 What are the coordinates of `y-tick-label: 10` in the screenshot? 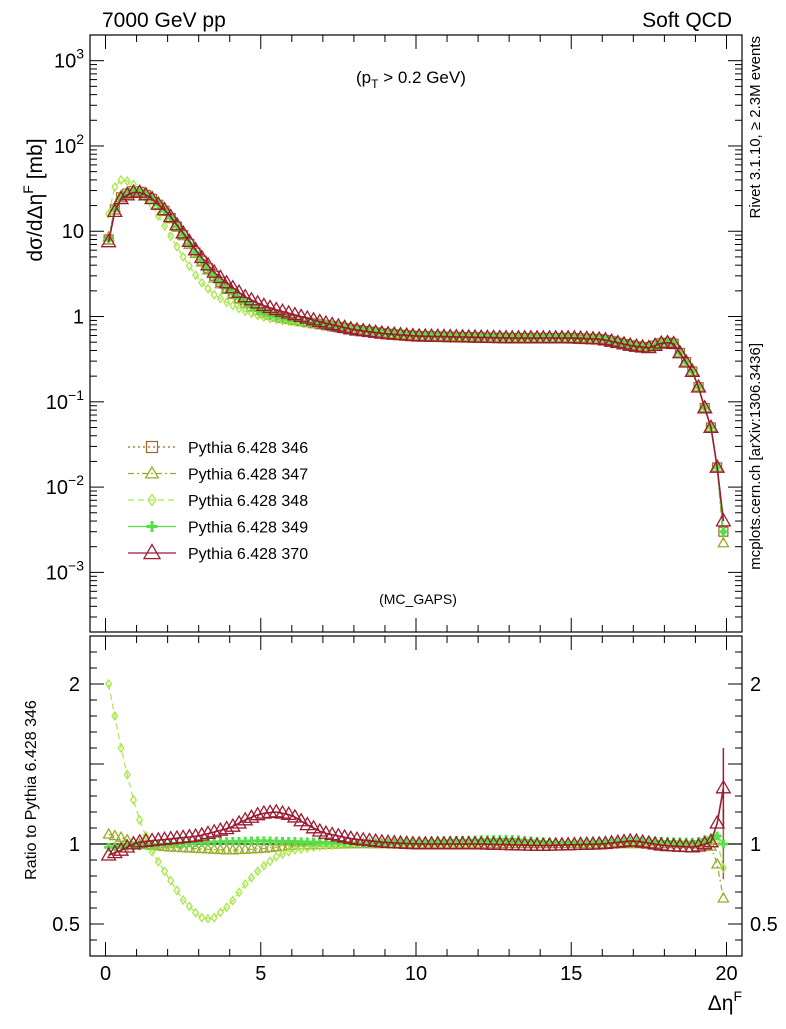 It's located at (73, 232).